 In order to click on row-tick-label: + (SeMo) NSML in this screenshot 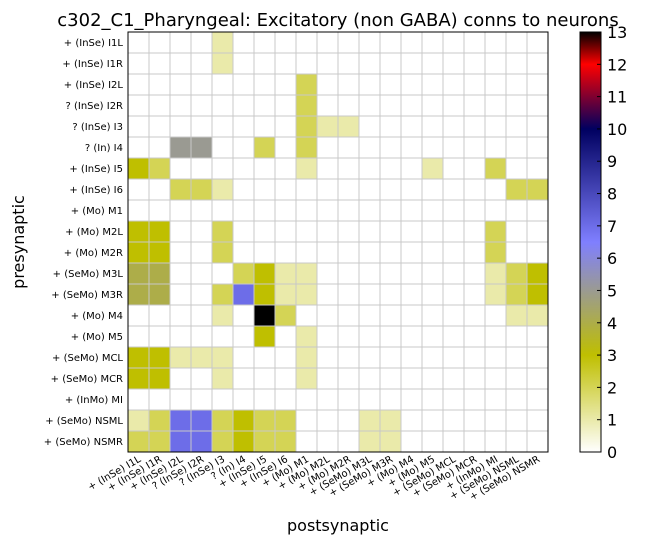, I will do `click(84, 421)`.